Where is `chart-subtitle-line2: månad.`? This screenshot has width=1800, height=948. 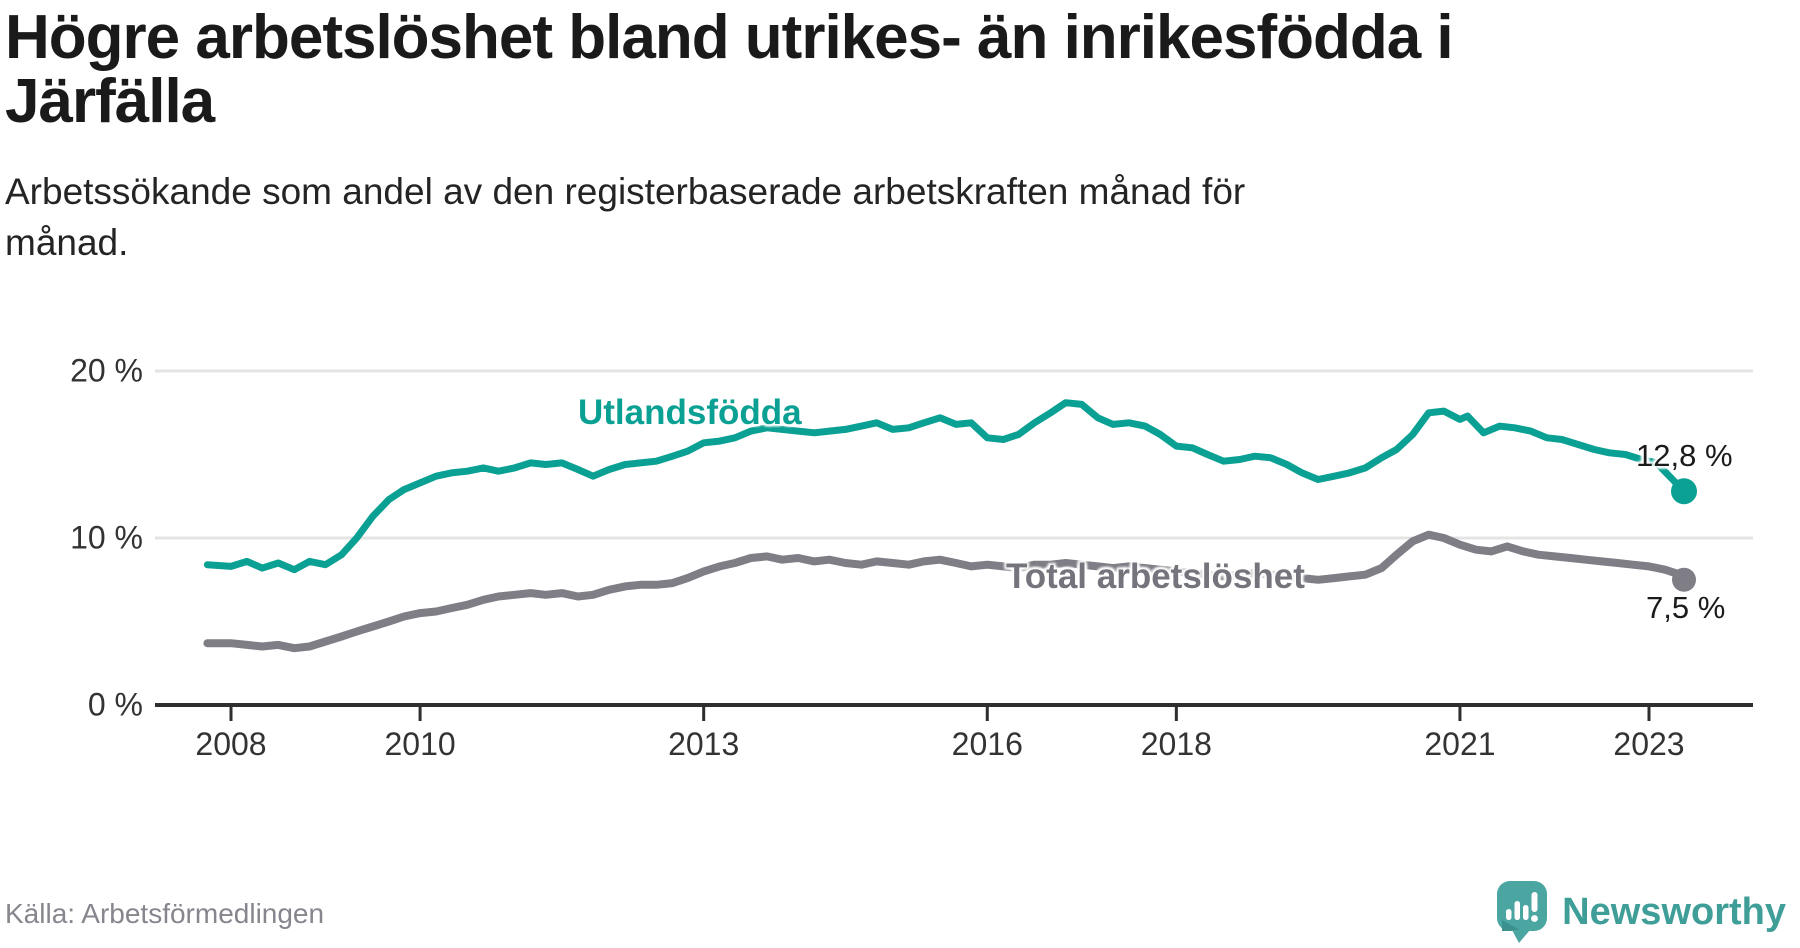
chart-subtitle-line2: månad. is located at coordinates (67, 243).